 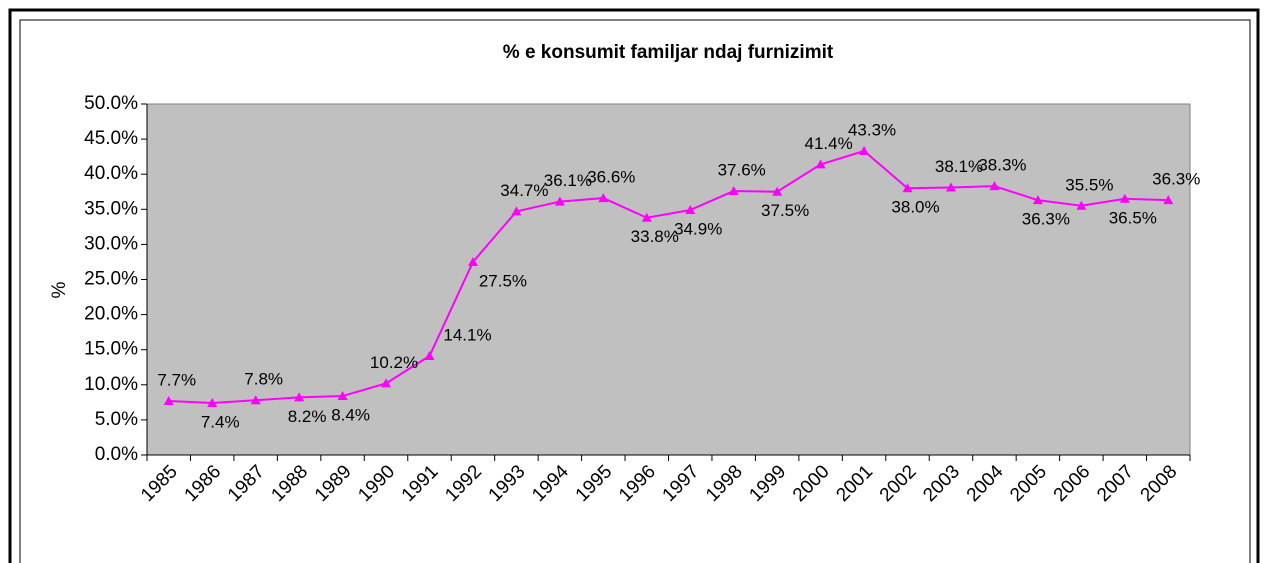 What do you see at coordinates (503, 280) in the screenshot?
I see `data-label: 27.5%` at bounding box center [503, 280].